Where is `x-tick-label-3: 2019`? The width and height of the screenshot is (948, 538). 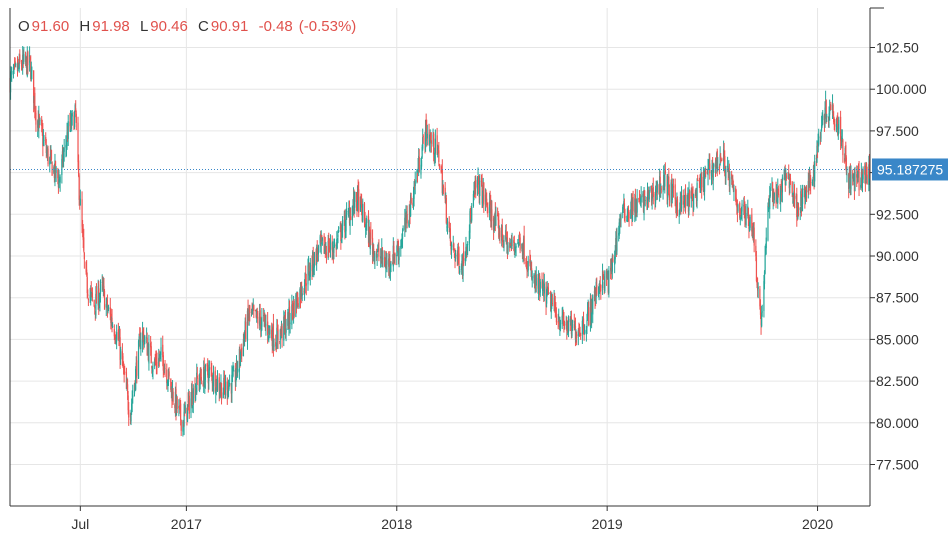
x-tick-label-3: 2019 is located at coordinates (607, 524).